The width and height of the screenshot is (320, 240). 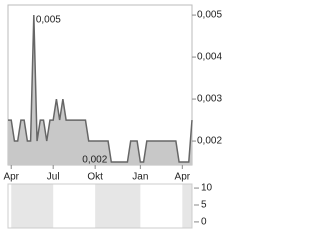 I want to click on x-tick-label: Jan, so click(x=140, y=177).